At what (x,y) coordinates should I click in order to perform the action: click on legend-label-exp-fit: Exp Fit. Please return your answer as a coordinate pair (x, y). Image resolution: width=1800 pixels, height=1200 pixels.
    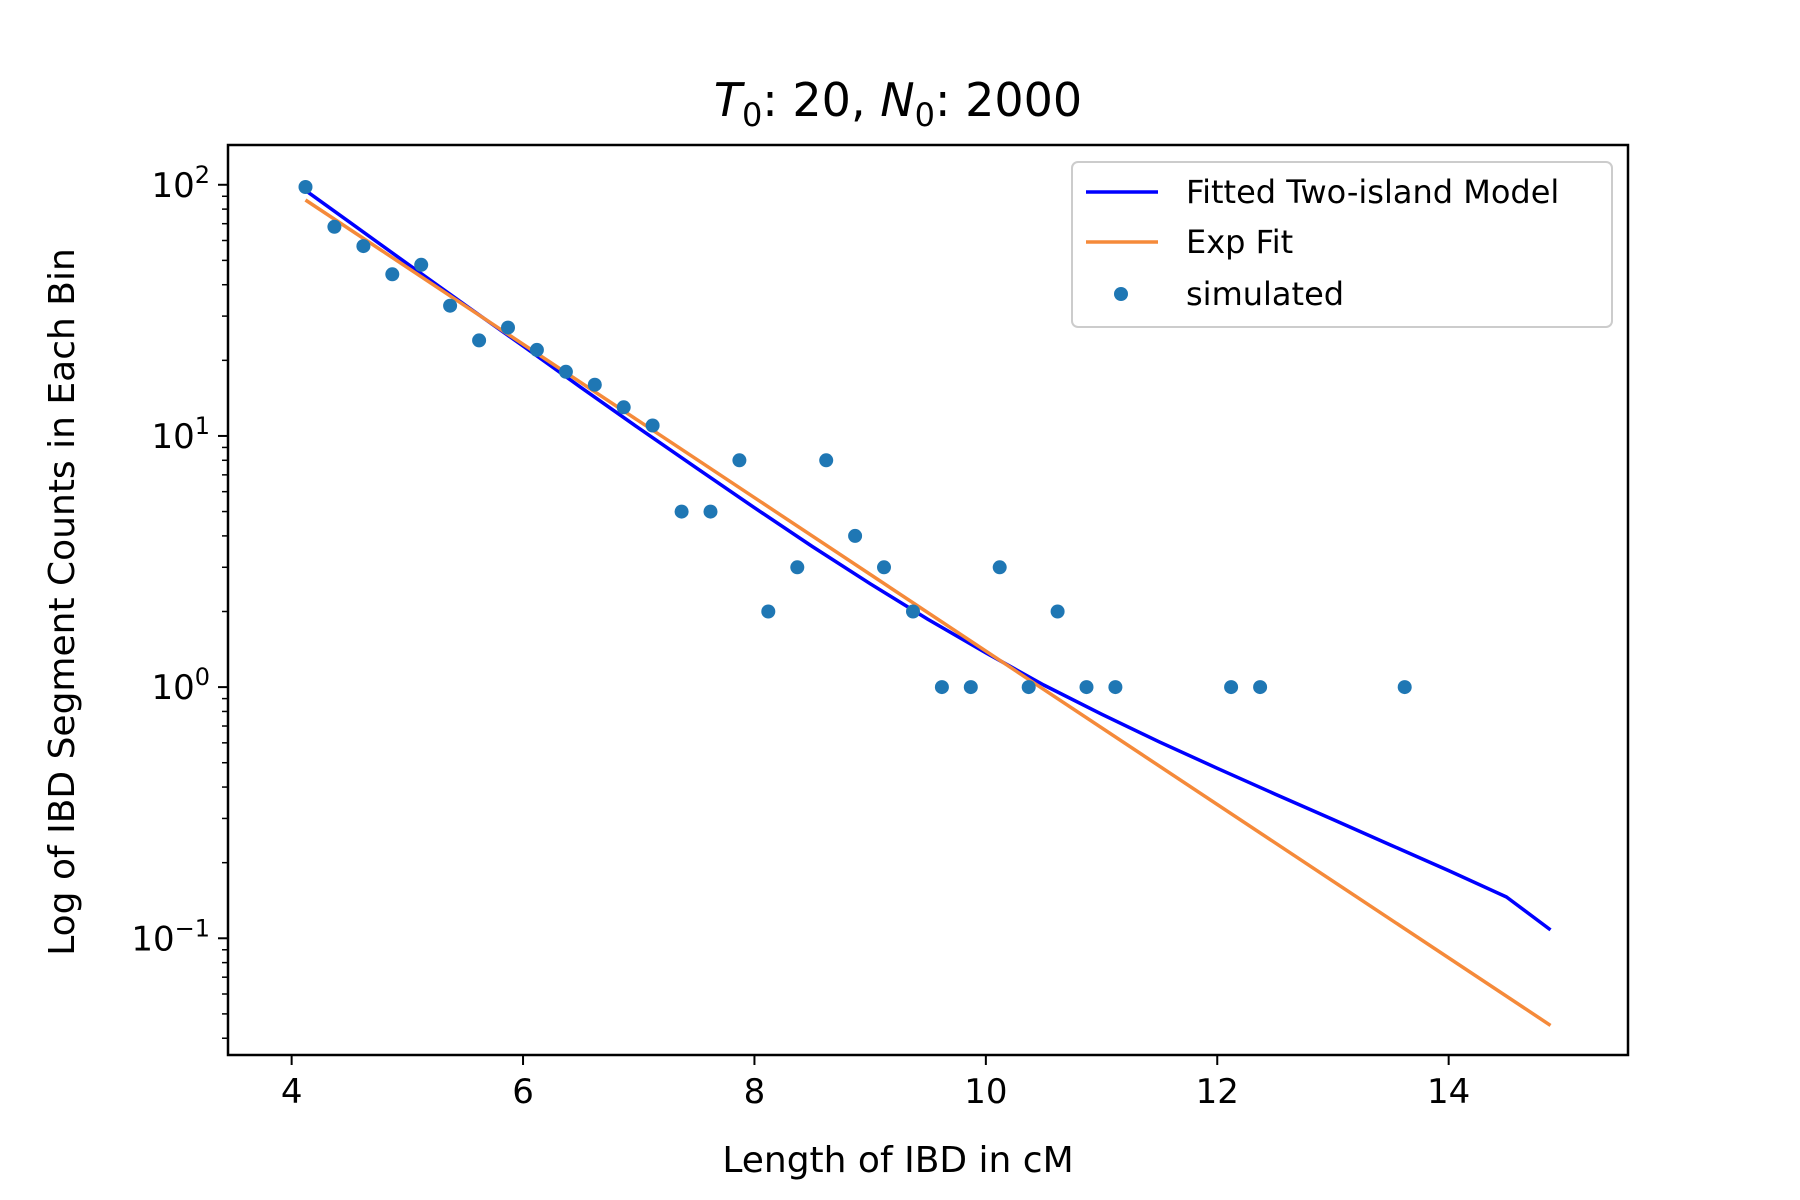
    Looking at the image, I should click on (1239, 242).